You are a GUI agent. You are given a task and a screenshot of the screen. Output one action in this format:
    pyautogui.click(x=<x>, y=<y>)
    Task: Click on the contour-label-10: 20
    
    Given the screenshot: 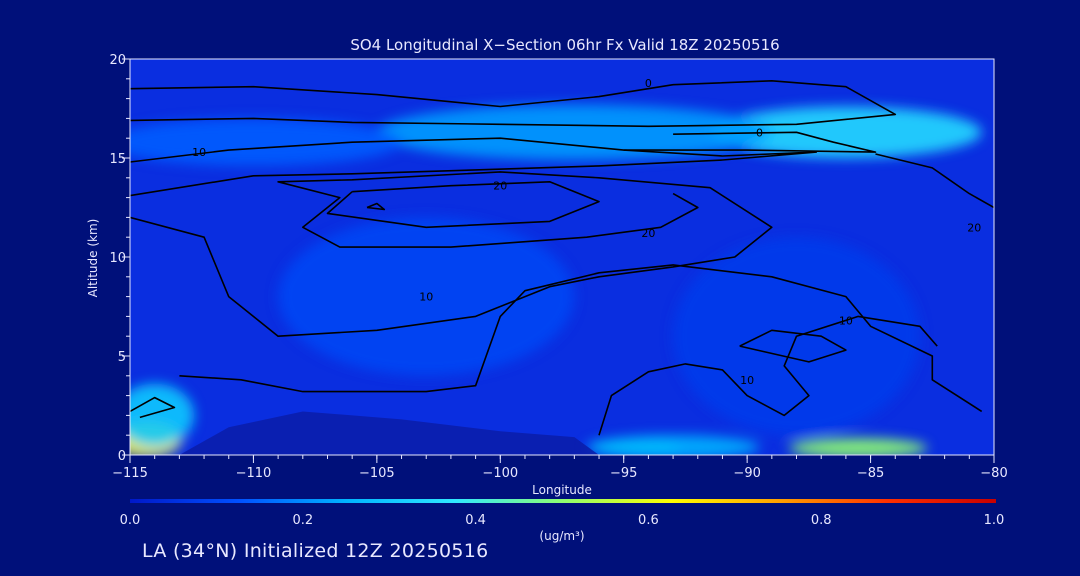 What is the action you would take?
    pyautogui.click(x=974, y=227)
    